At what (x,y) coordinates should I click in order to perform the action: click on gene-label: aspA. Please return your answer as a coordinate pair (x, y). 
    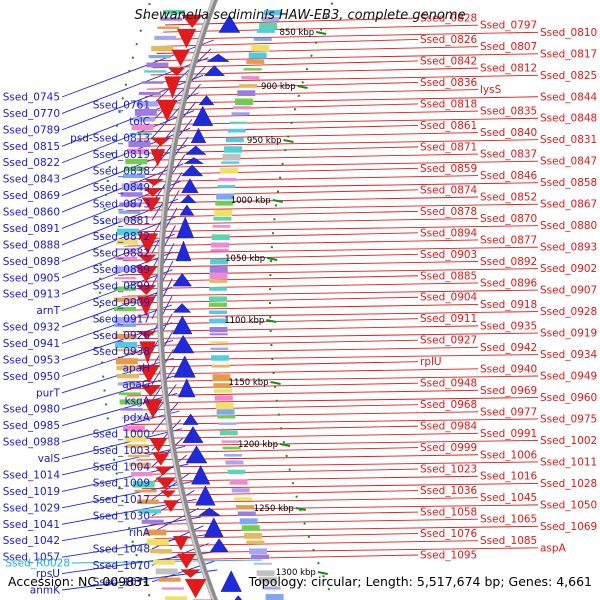
    Looking at the image, I should click on (553, 548).